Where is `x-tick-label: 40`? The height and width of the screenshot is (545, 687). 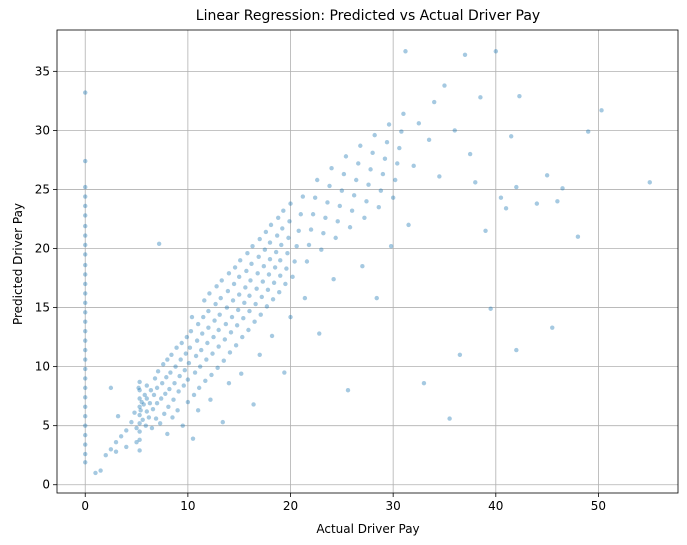
x-tick-label: 40 is located at coordinates (495, 506).